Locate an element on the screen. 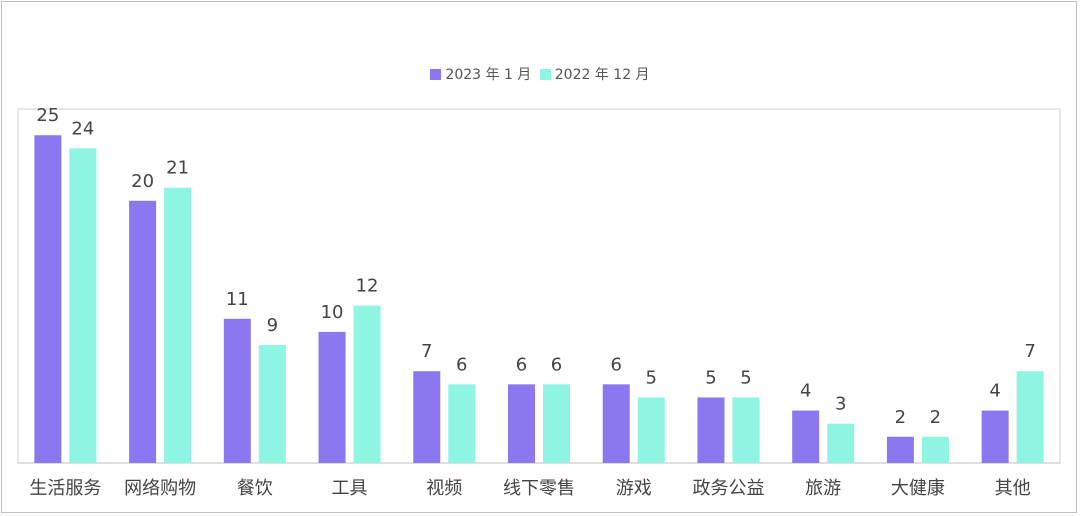 The width and height of the screenshot is (1080, 516). category-label-9: 大健康 is located at coordinates (918, 488).